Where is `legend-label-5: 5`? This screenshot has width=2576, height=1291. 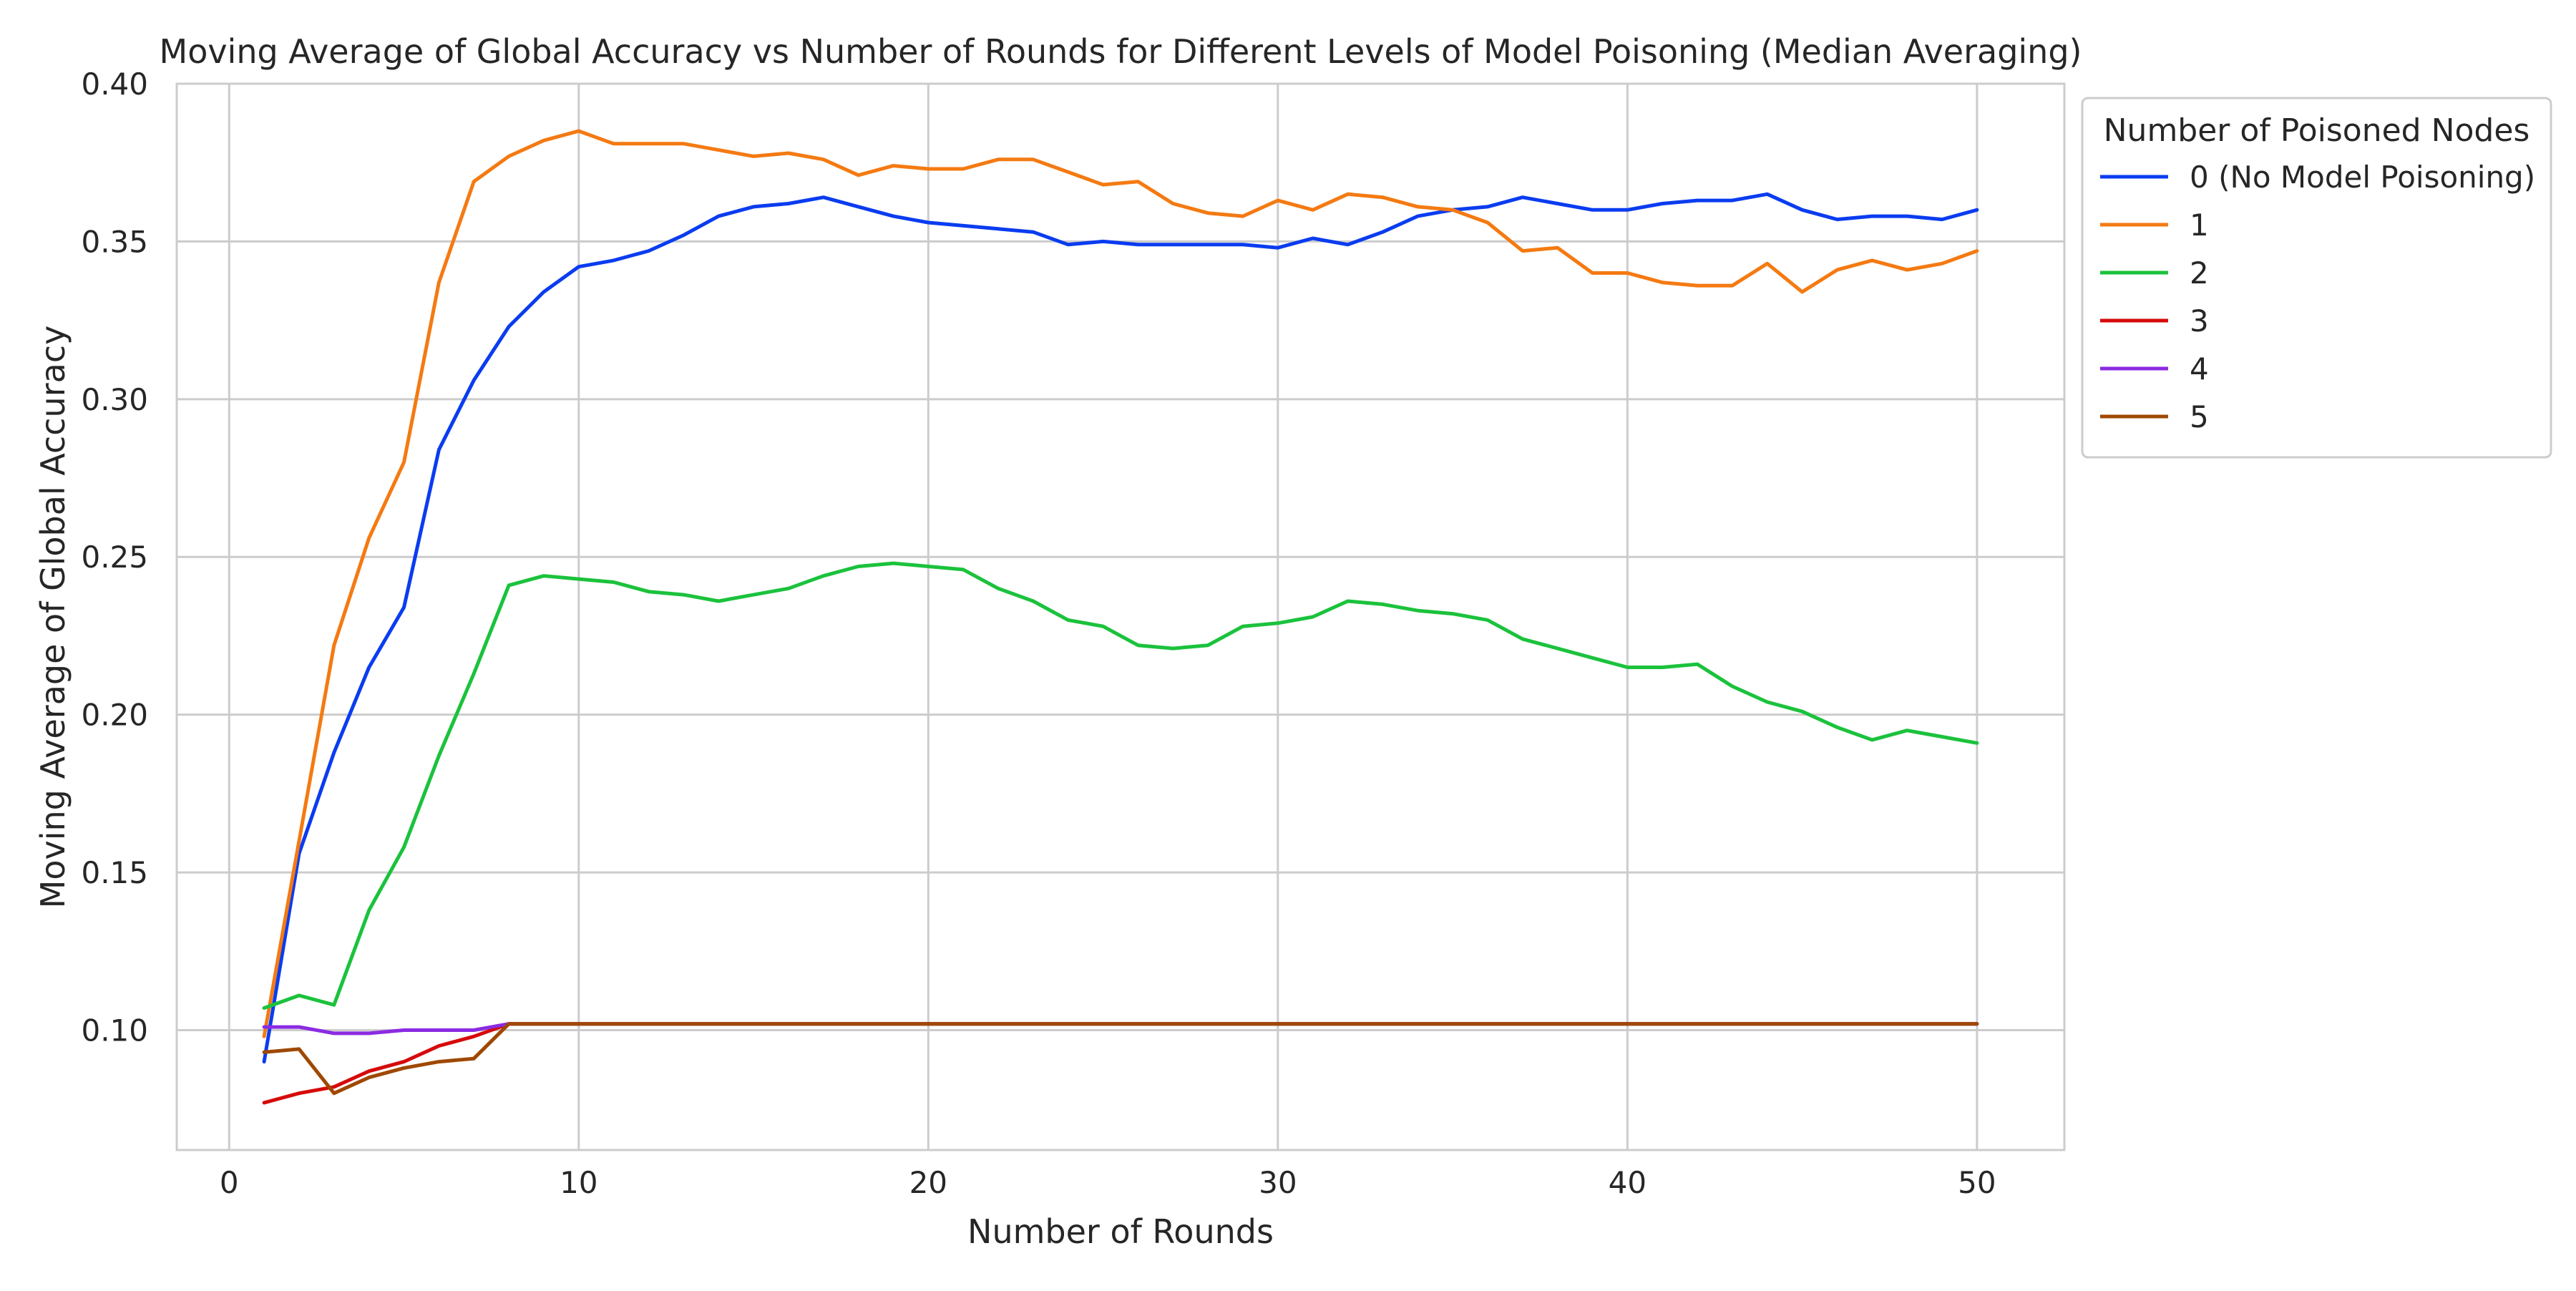 legend-label-5: 5 is located at coordinates (2199, 416).